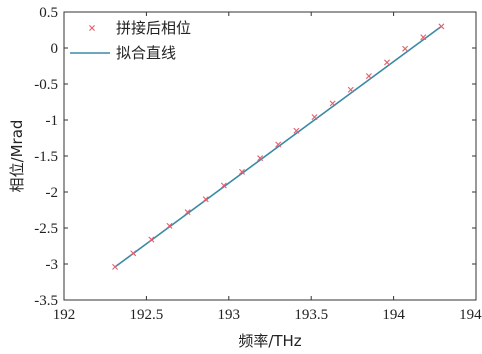  What do you see at coordinates (64, 315) in the screenshot?
I see `x-tick-label: 192` at bounding box center [64, 315].